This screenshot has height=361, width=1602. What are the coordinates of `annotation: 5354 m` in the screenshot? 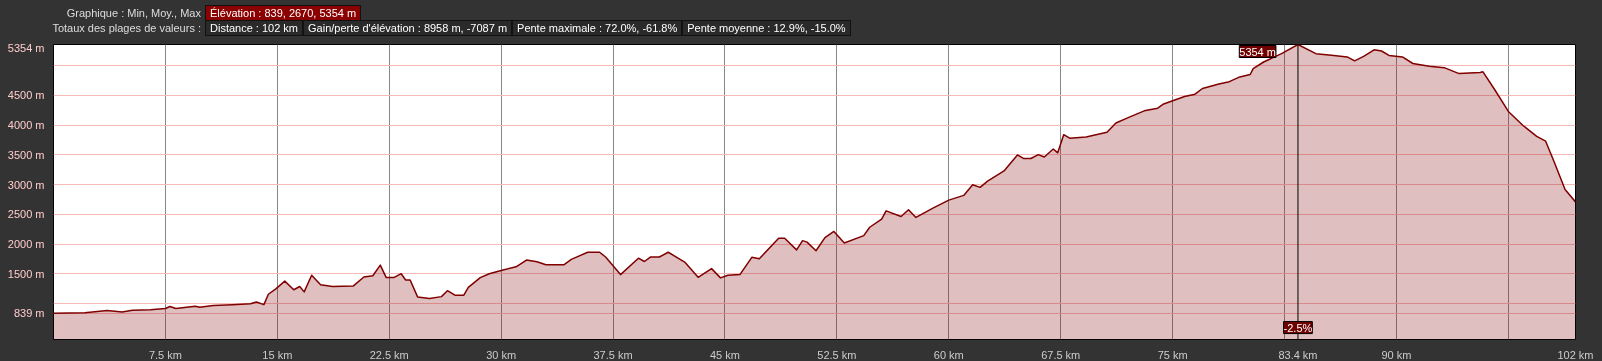 It's located at (1257, 51).